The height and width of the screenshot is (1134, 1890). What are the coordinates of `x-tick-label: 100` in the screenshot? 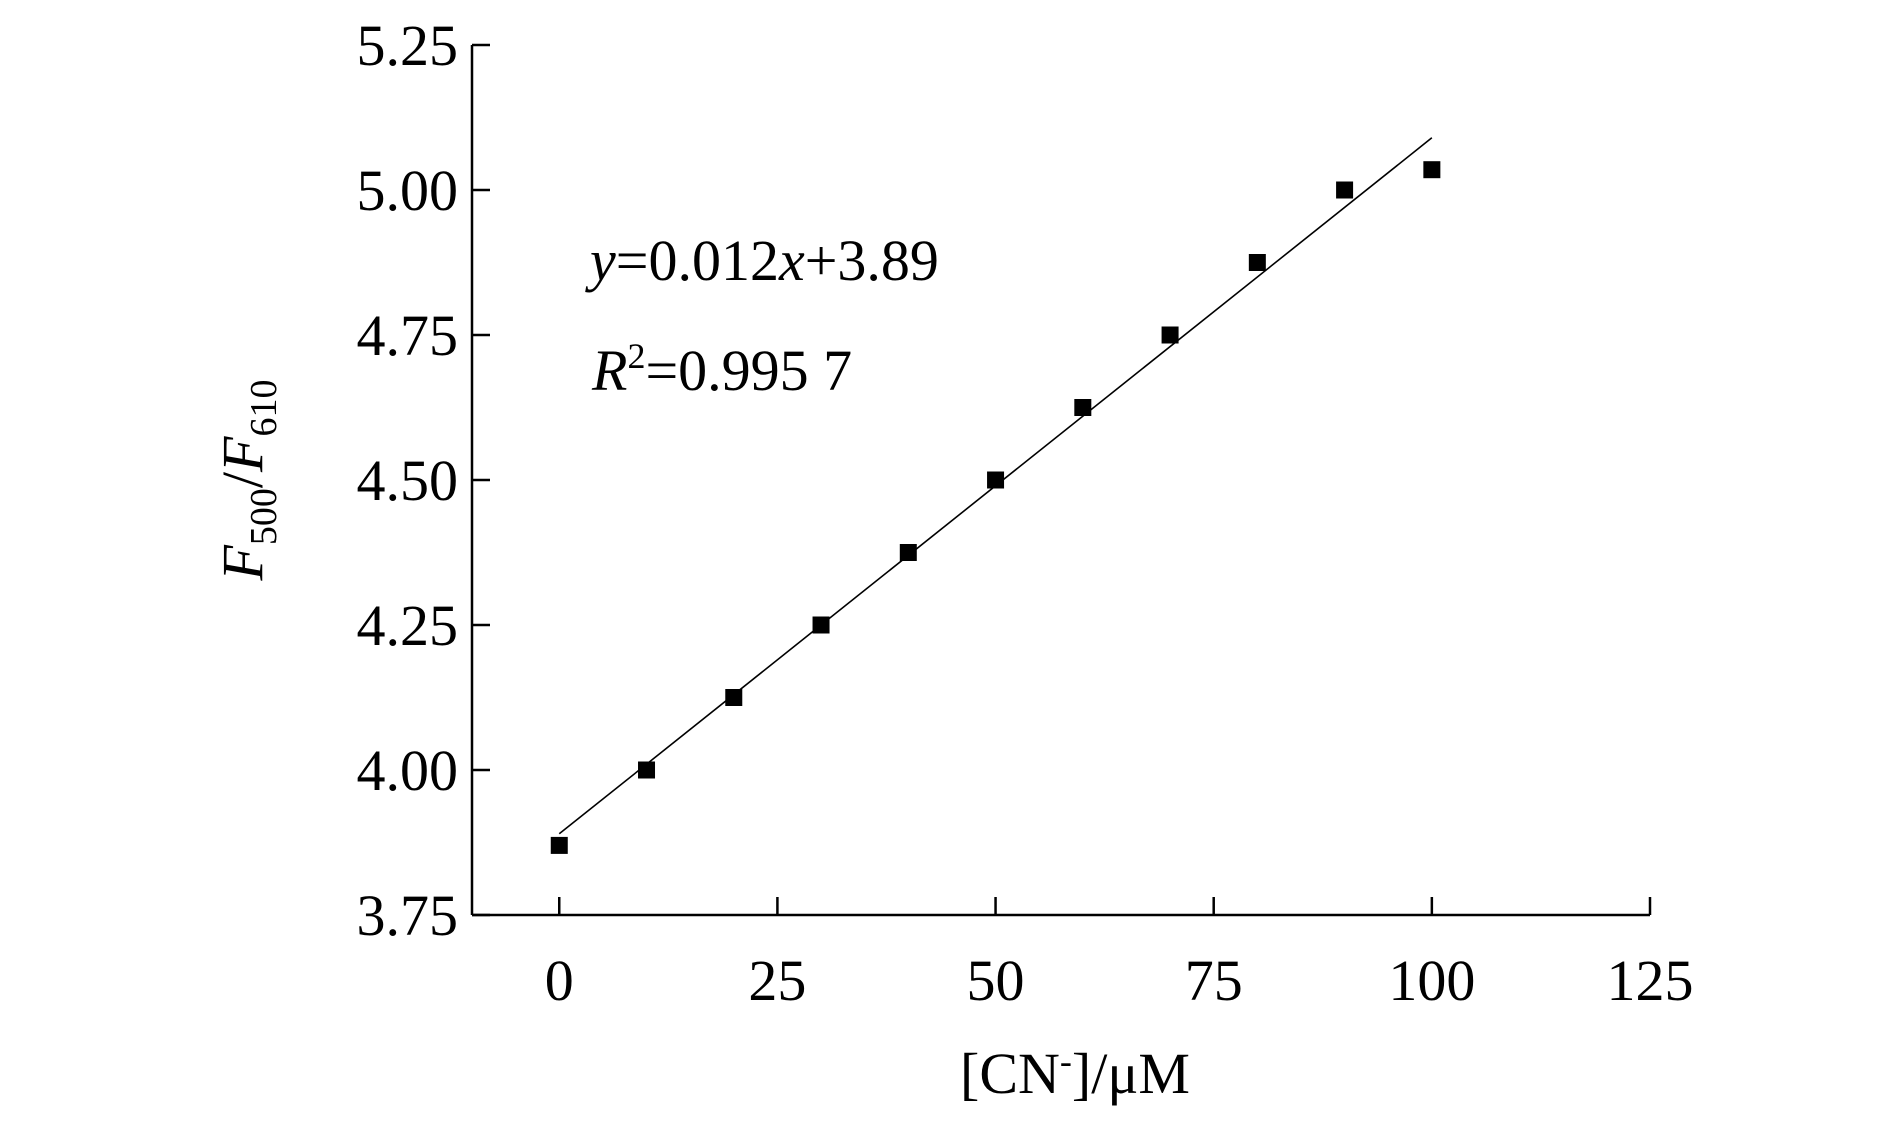 It's located at (1431, 980).